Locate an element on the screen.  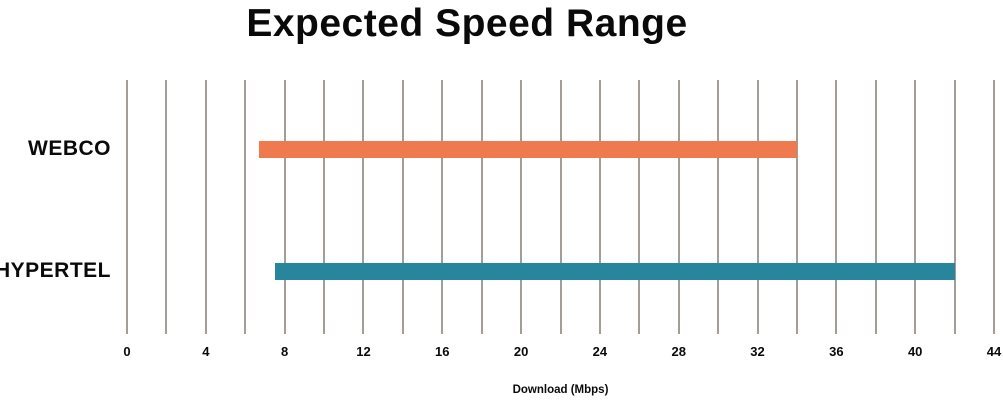
x-tick-label-32: 32 is located at coordinates (757, 351).